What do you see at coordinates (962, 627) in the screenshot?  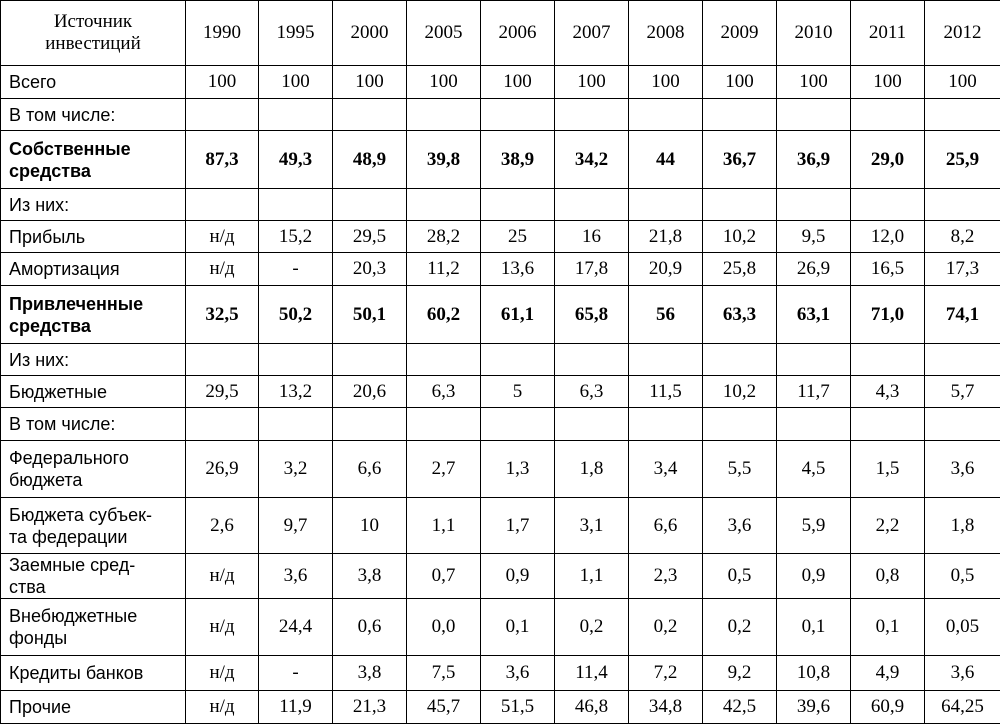 I see `value-cell: 0,05` at bounding box center [962, 627].